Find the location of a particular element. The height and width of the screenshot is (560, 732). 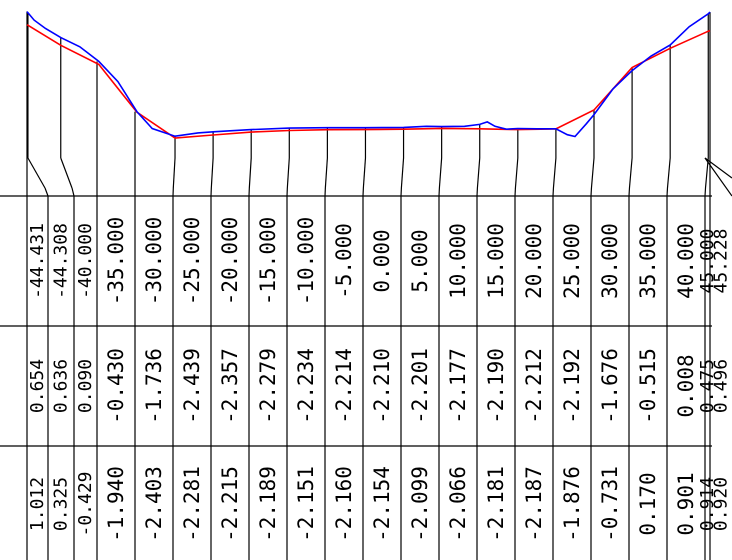

design-elevation-value: -1.676 is located at coordinates (610, 386).